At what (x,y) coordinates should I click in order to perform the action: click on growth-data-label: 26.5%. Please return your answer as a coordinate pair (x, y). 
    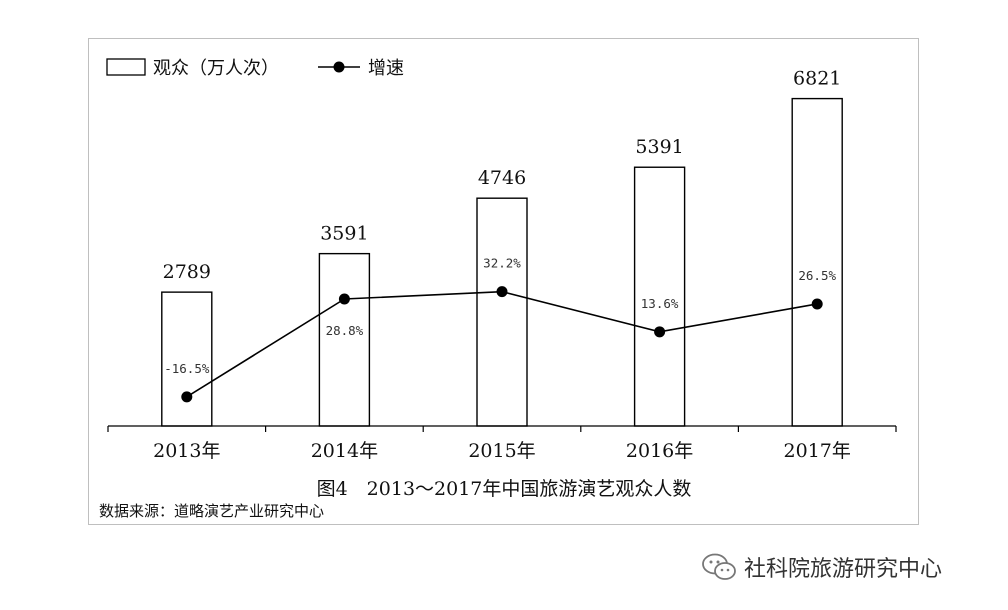
    Looking at the image, I should click on (817, 275).